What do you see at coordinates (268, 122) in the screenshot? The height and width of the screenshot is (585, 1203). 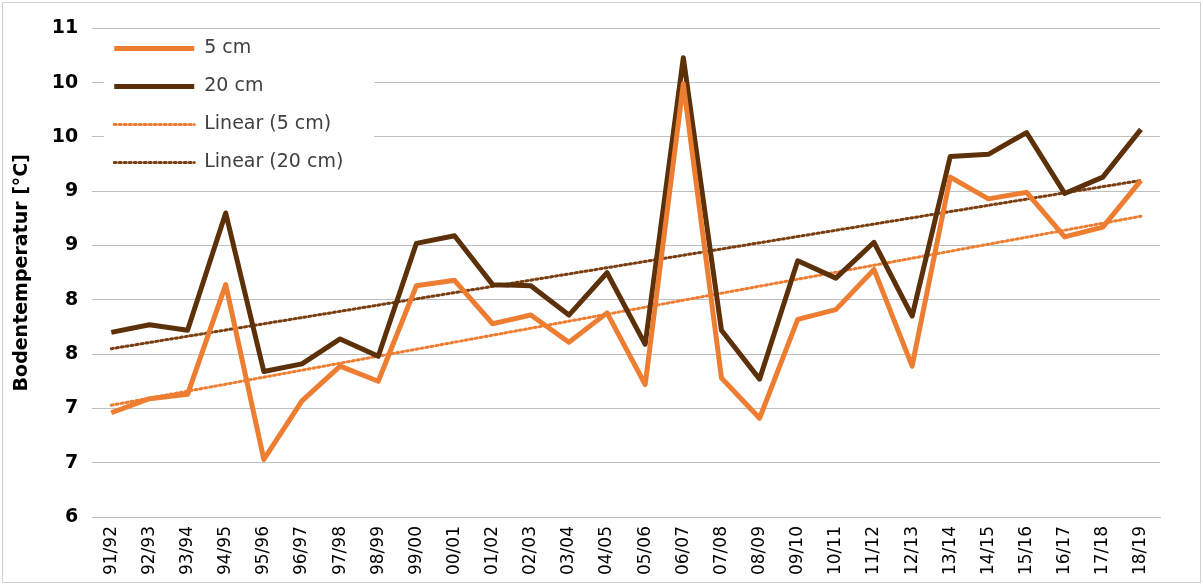 I see `legend-label: Linear (5 cm)` at bounding box center [268, 122].